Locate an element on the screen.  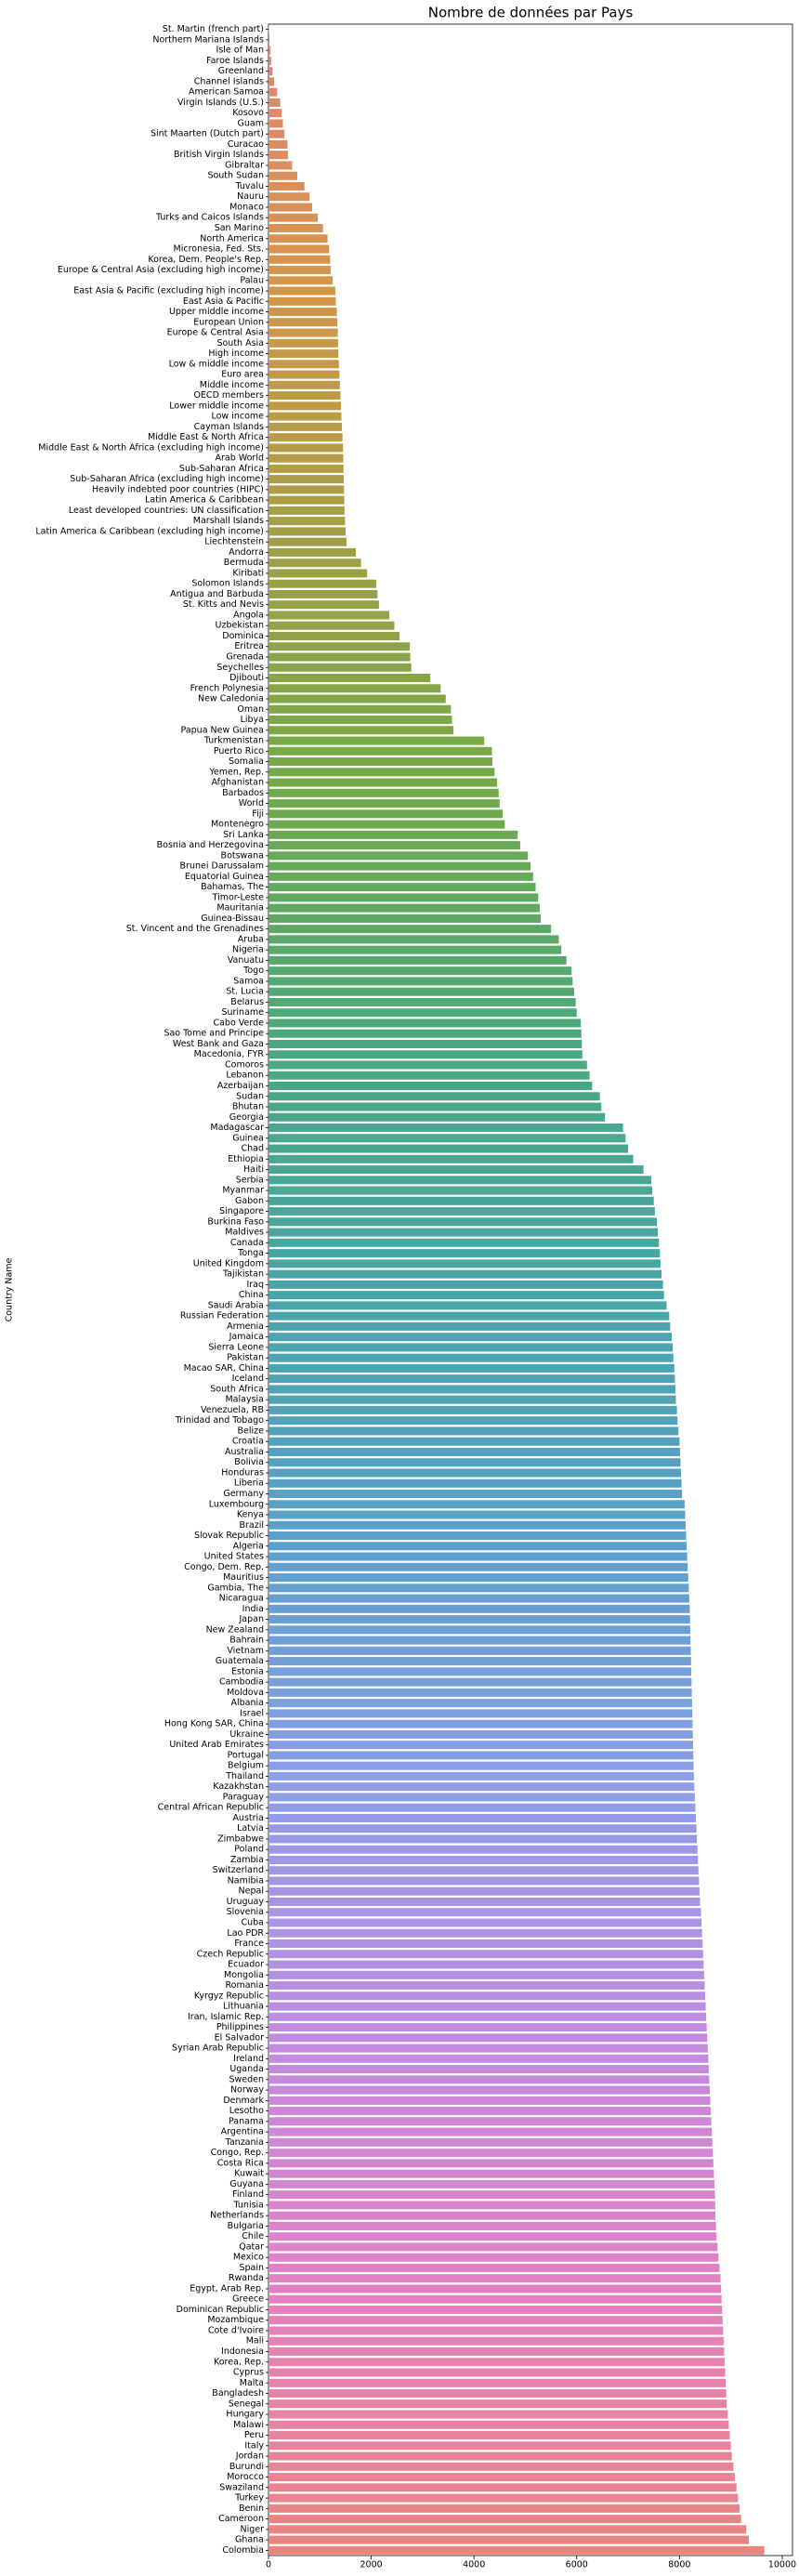
y-tick-label: Cambodia is located at coordinates (241, 1682).